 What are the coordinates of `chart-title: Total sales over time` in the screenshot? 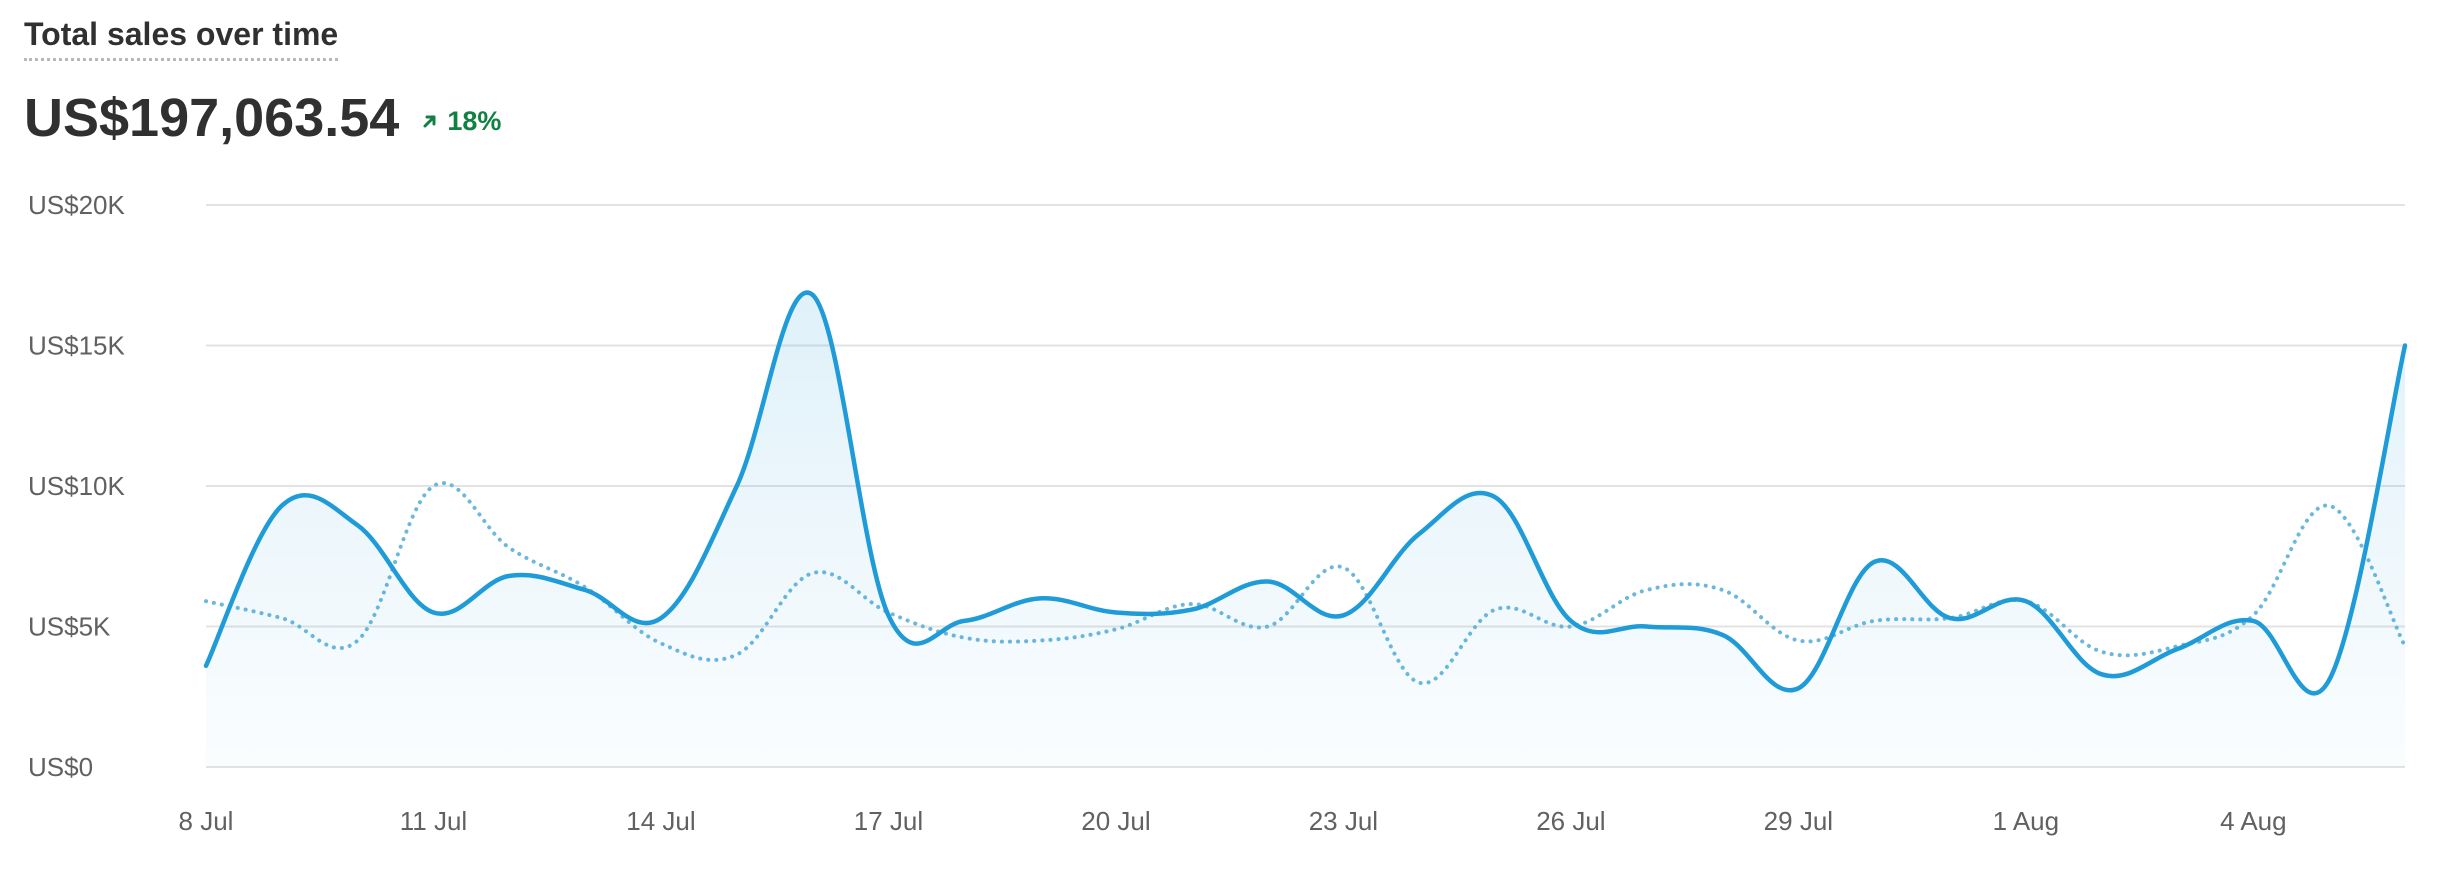 It's located at (181, 37).